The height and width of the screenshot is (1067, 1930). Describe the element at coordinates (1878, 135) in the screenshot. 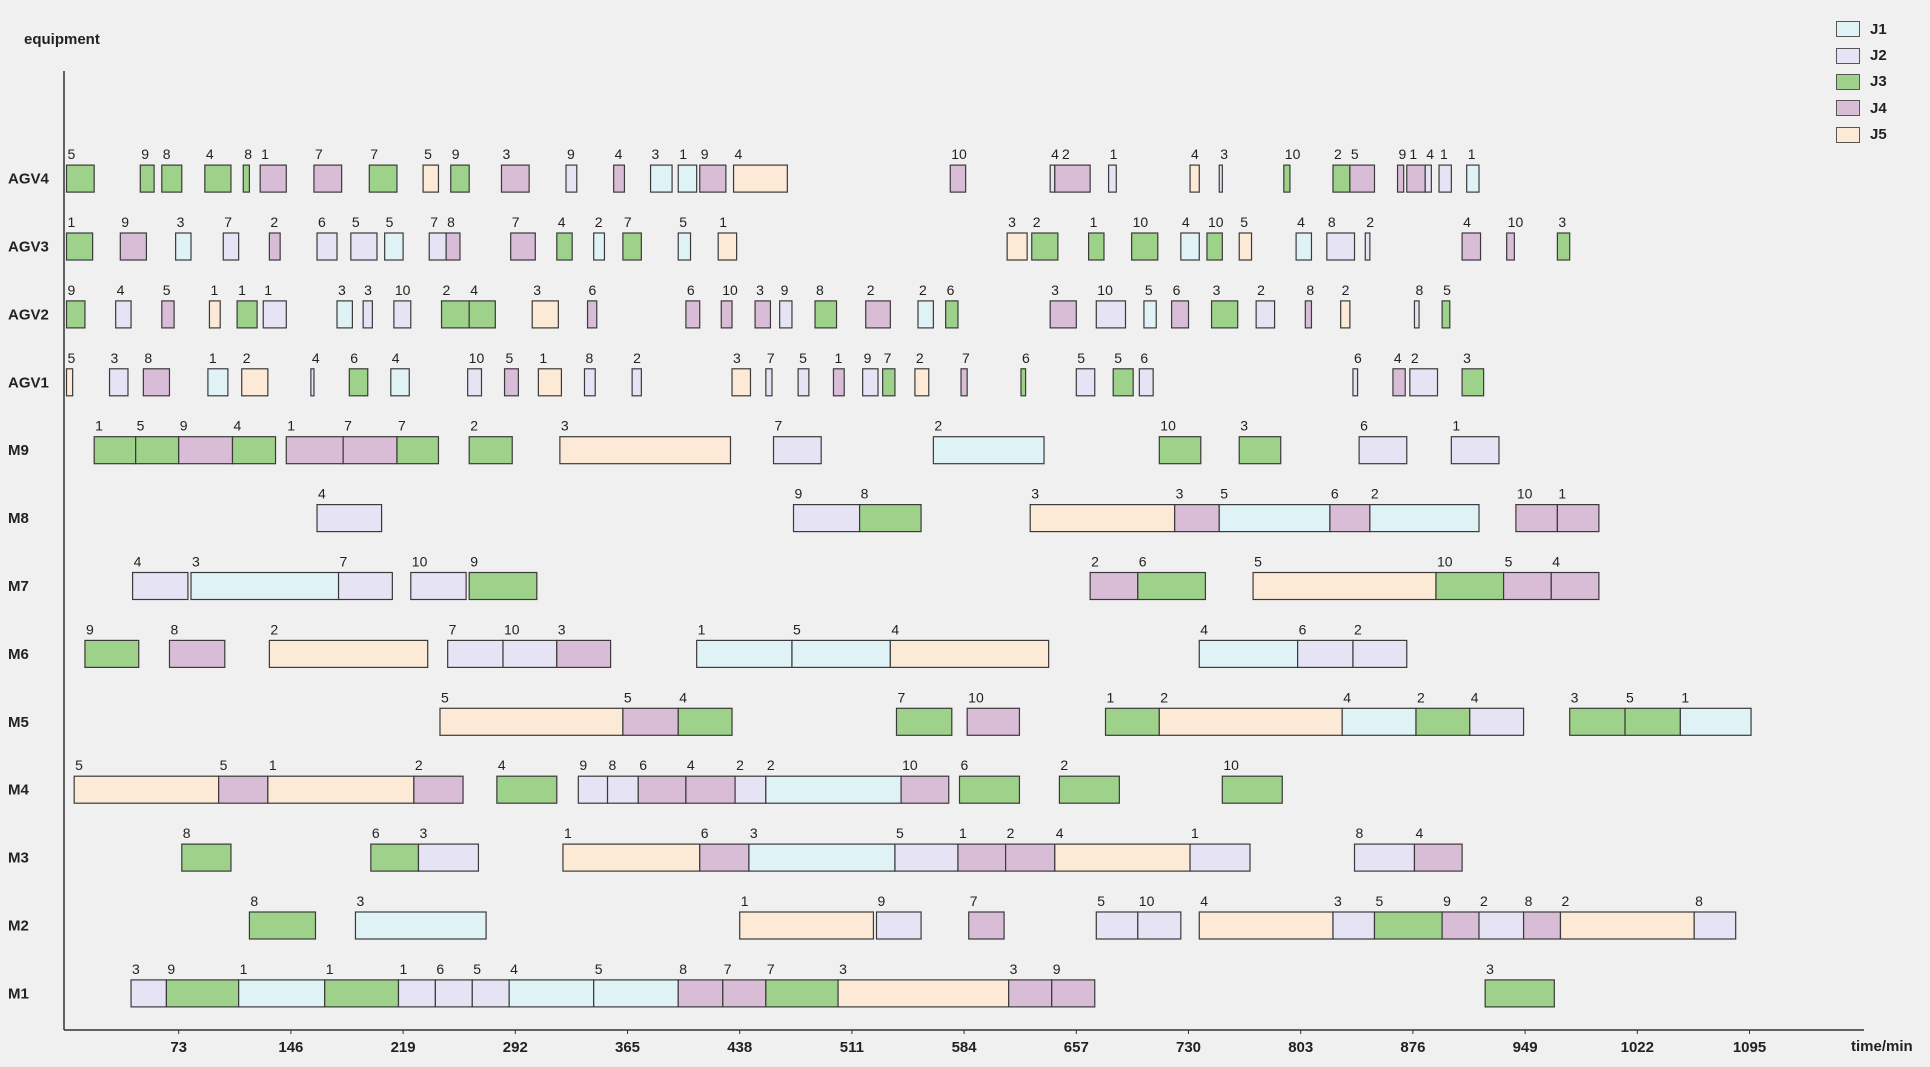

I see `legend-label: J5` at that location.